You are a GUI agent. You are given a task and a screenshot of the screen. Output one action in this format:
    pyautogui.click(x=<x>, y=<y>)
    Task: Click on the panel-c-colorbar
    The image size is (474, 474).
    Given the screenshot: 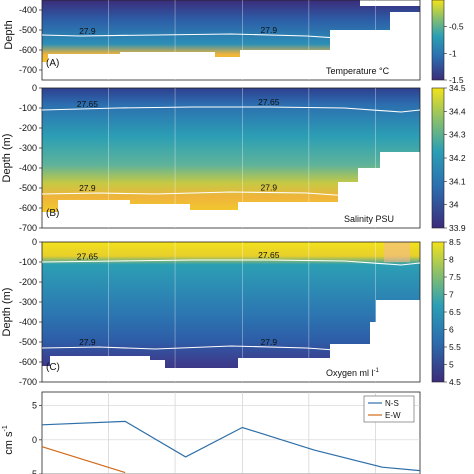 What is the action you would take?
    pyautogui.click(x=438, y=312)
    